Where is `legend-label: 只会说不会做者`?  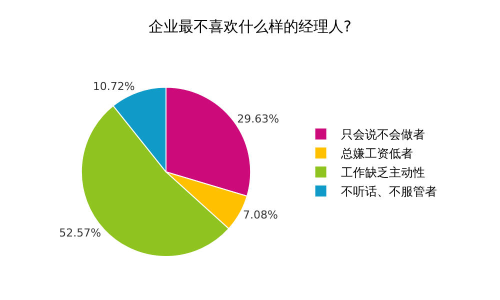 legend-label: 只会说不会做者 is located at coordinates (382, 135).